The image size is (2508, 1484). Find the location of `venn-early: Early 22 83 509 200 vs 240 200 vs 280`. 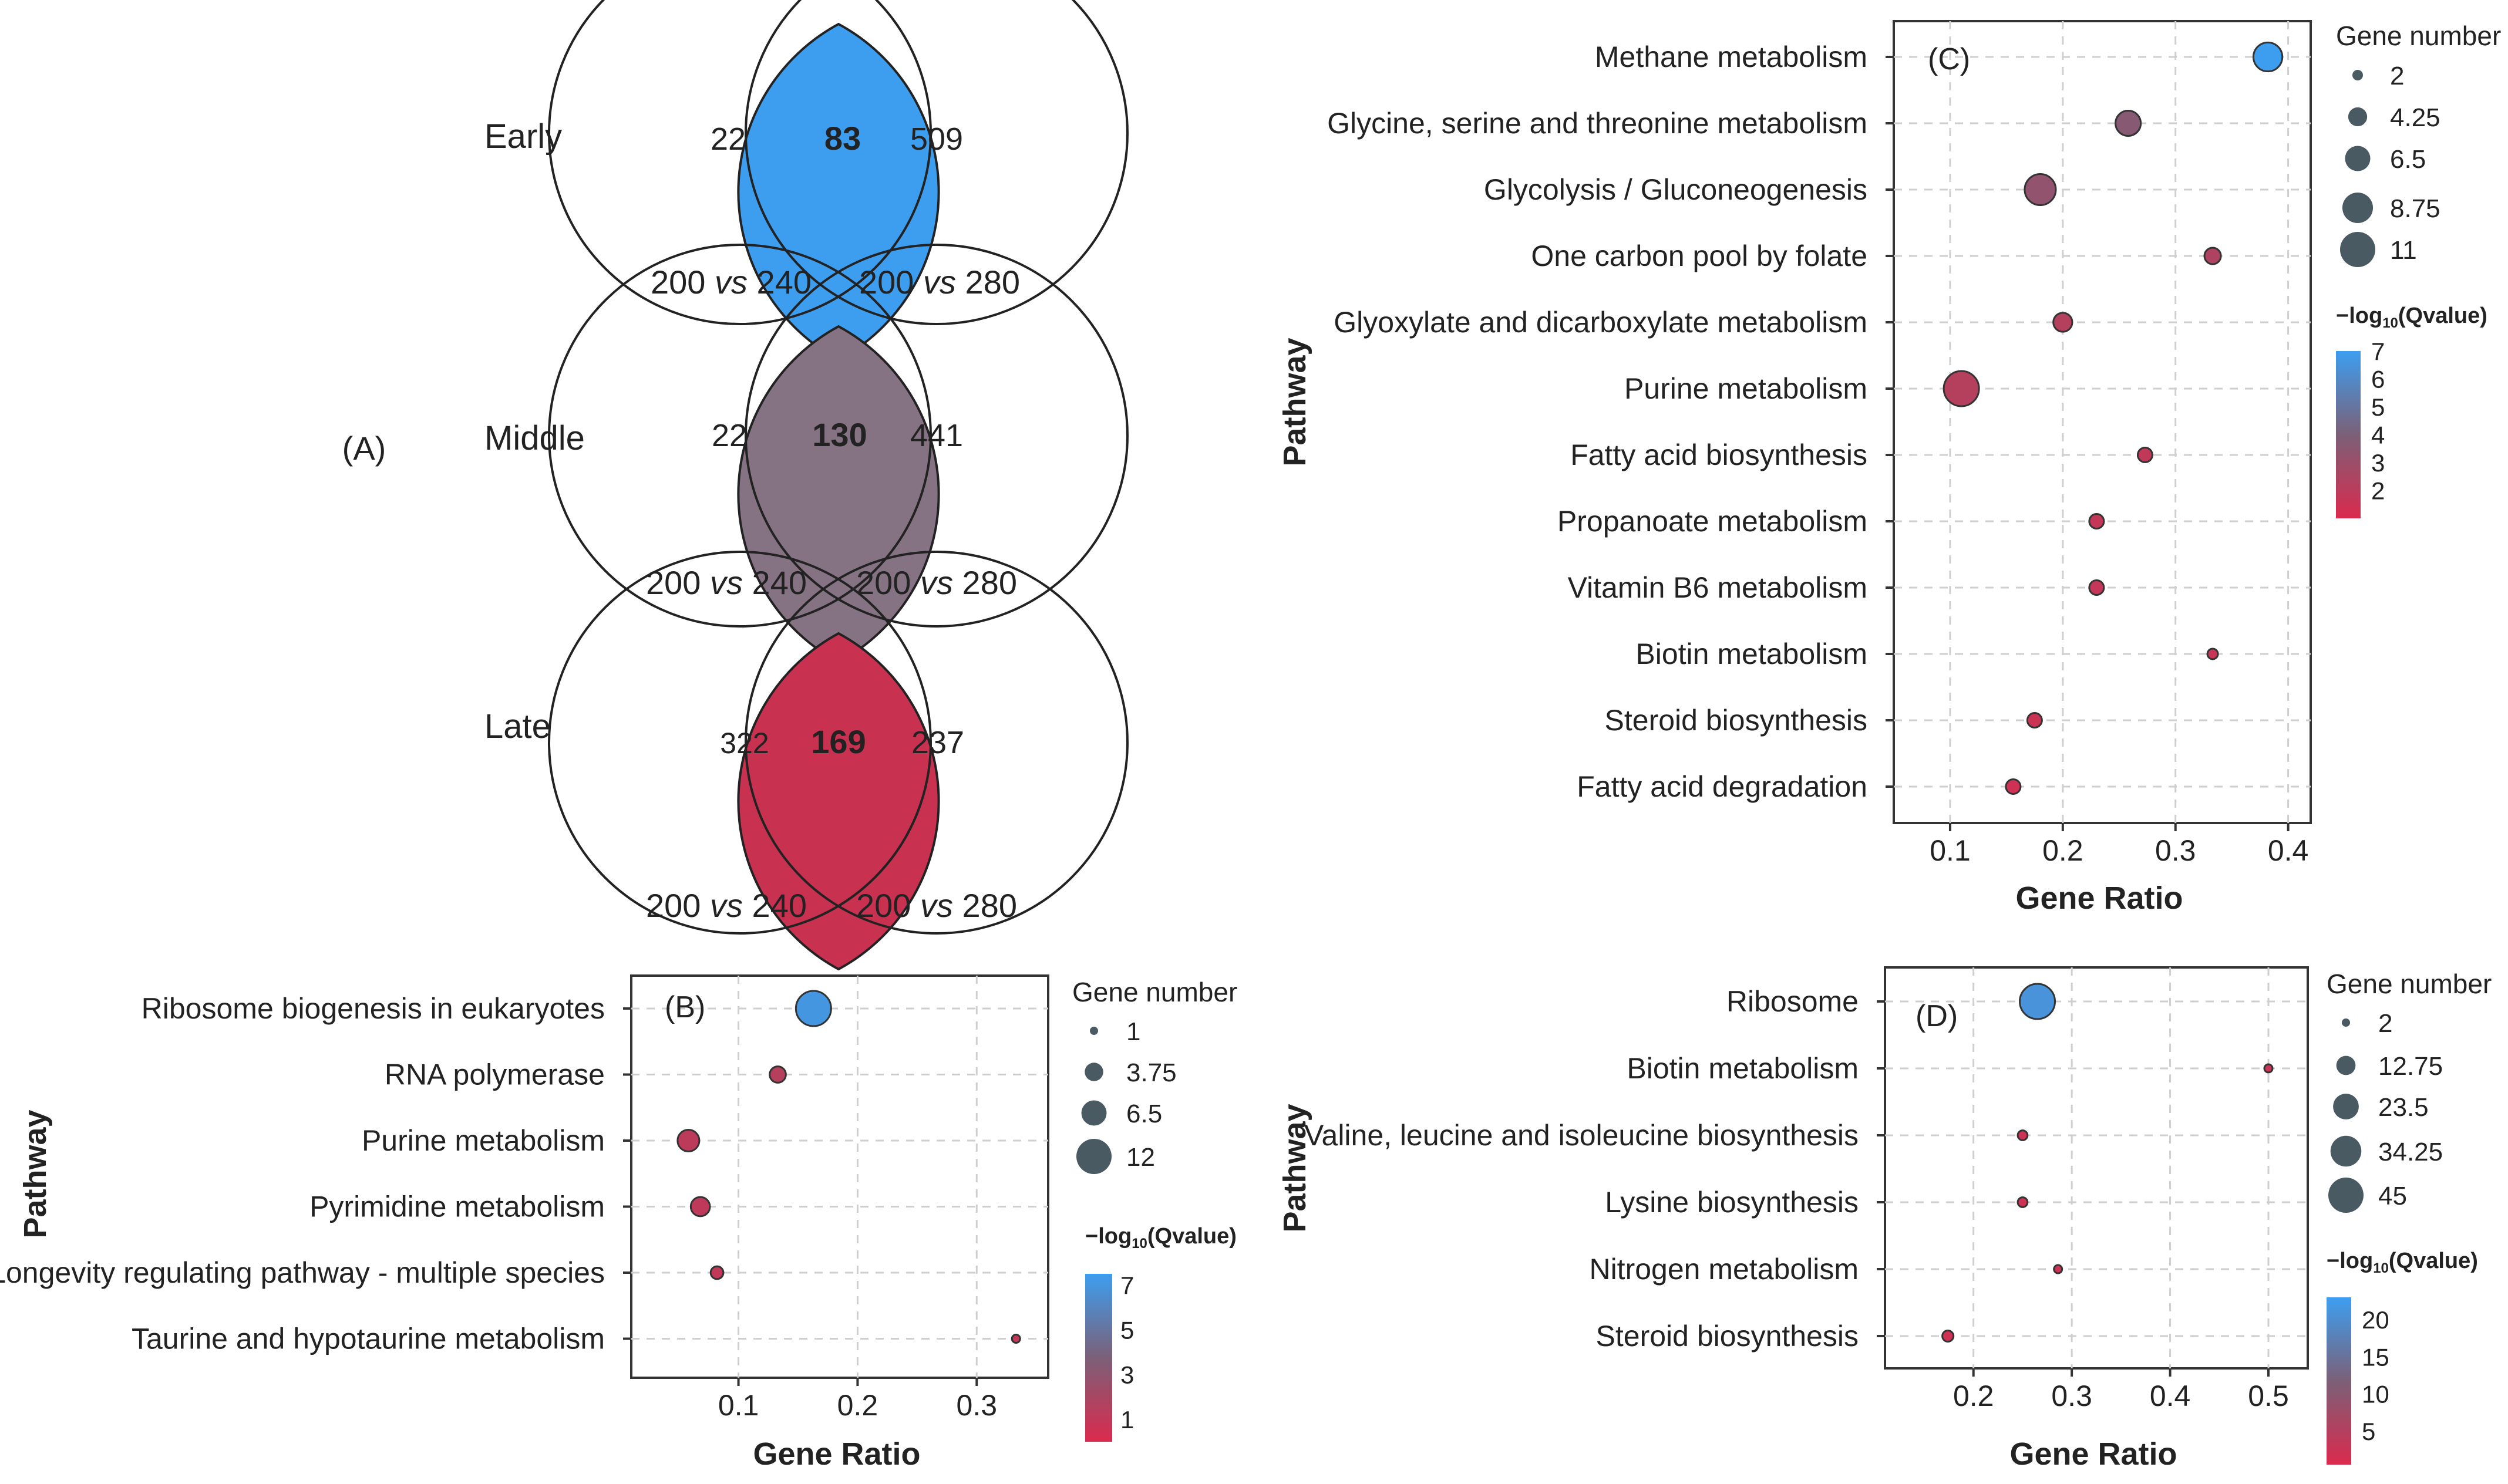

venn-early: Early 22 83 509 200 vs 240 200 vs 280 is located at coordinates (807, 181).